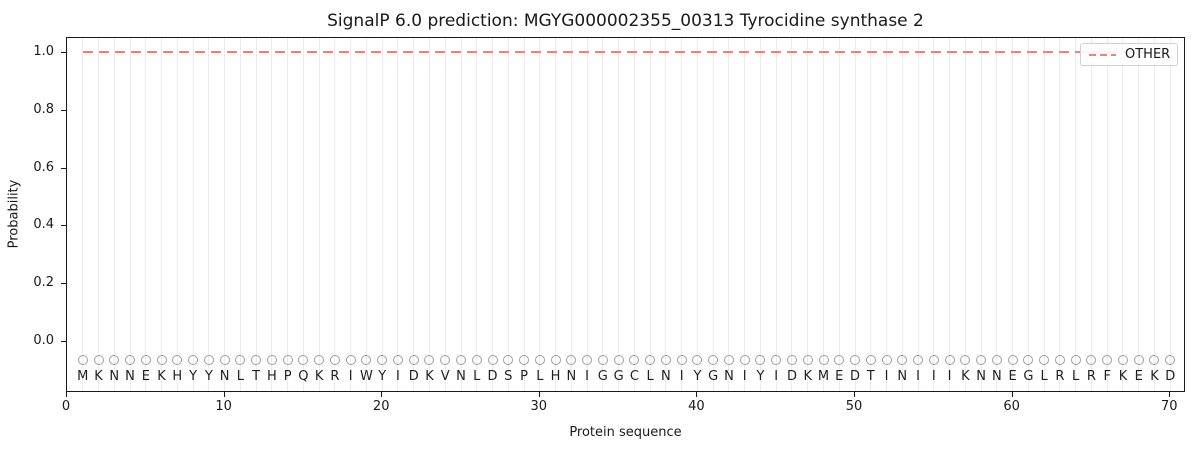 The image size is (1200, 450). Describe the element at coordinates (823, 376) in the screenshot. I see `residue-letter: M` at that location.